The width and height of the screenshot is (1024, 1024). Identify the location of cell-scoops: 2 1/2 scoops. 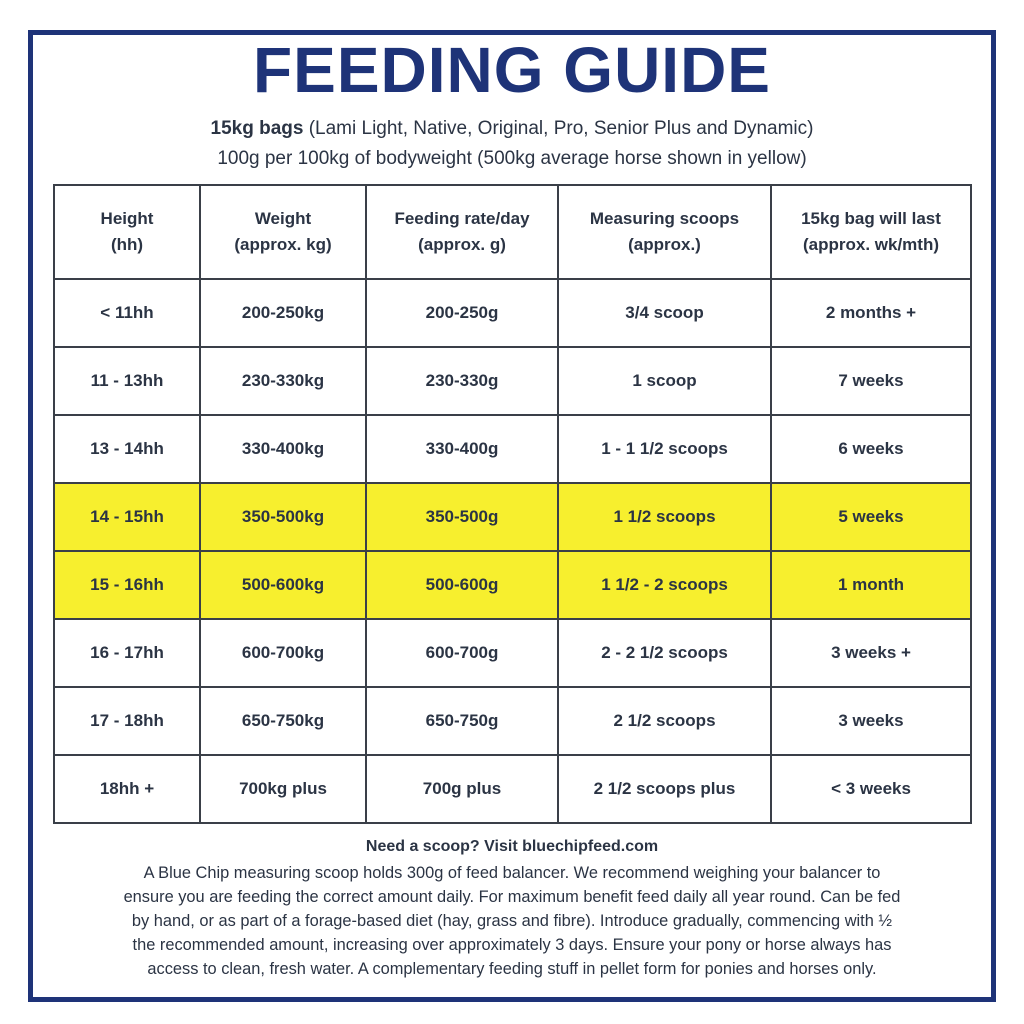
(664, 721).